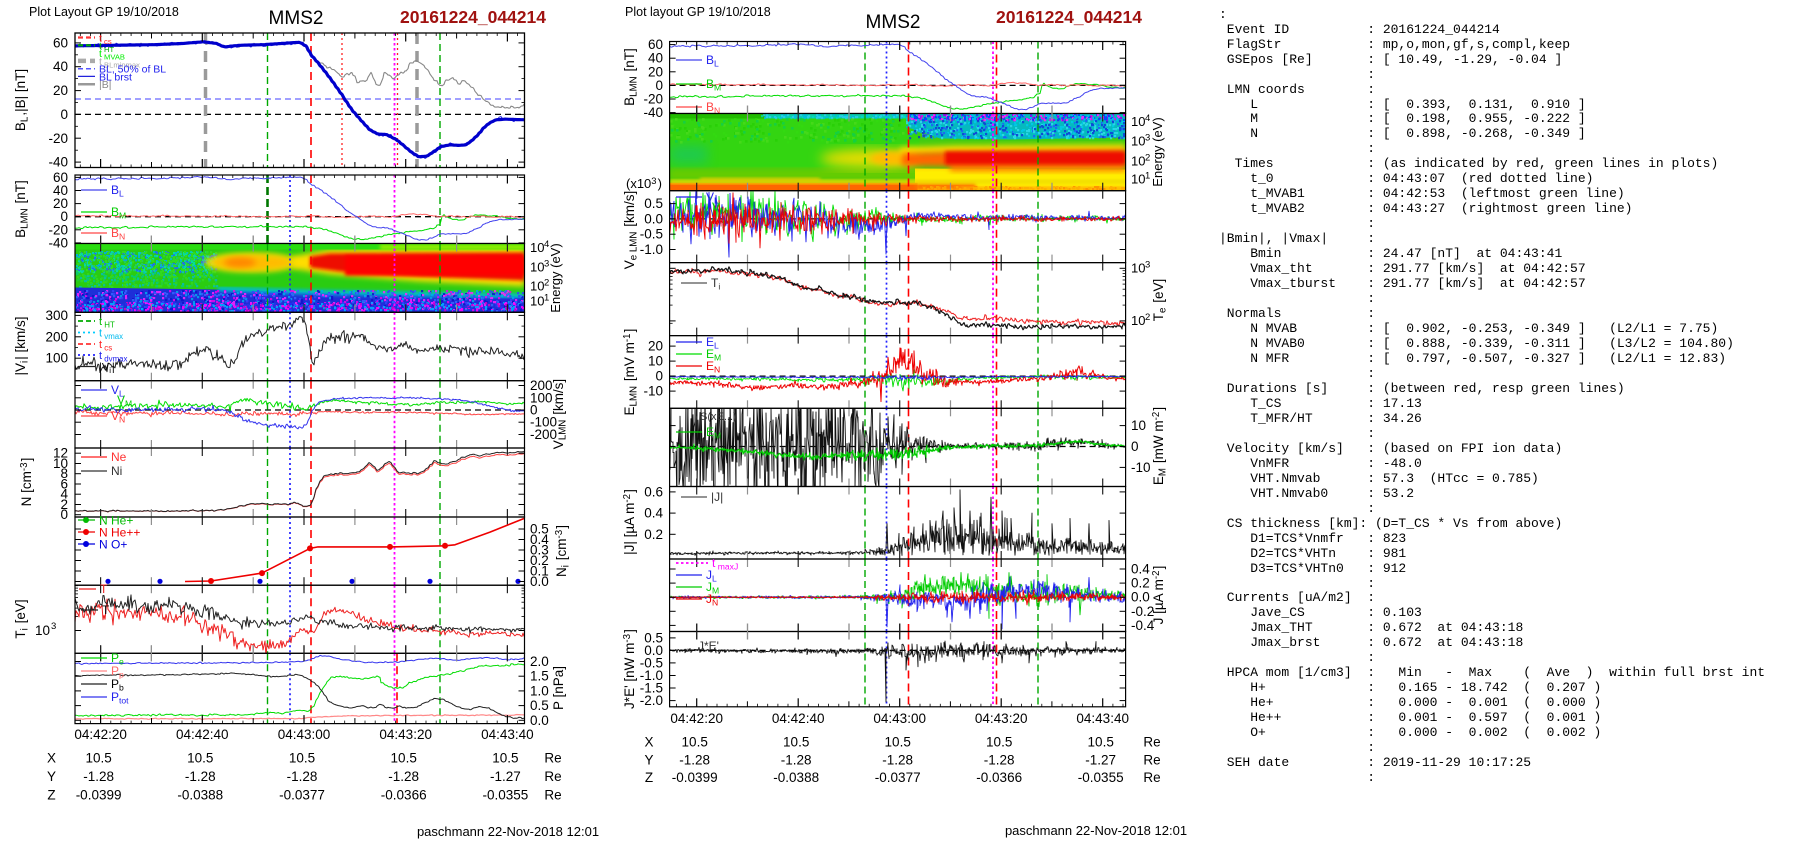 The height and width of the screenshot is (841, 1804). Describe the element at coordinates (125, 401) in the screenshot. I see `svg-text: VM` at that location.